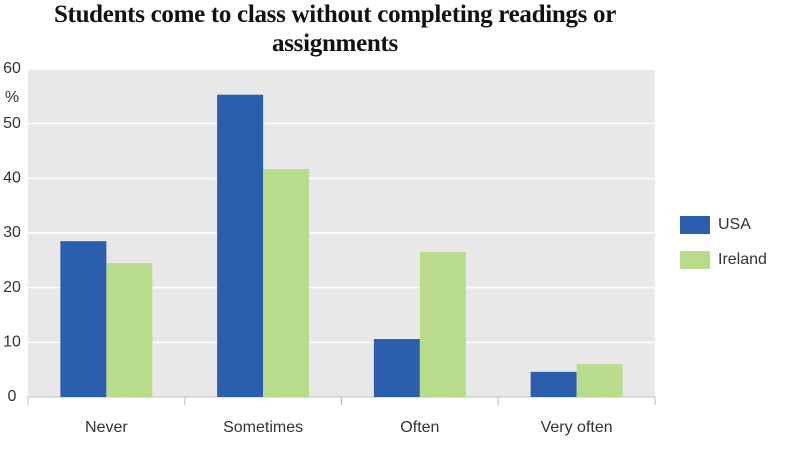 This screenshot has height=450, width=800. What do you see at coordinates (734, 224) in the screenshot?
I see `legend-label: USA` at bounding box center [734, 224].